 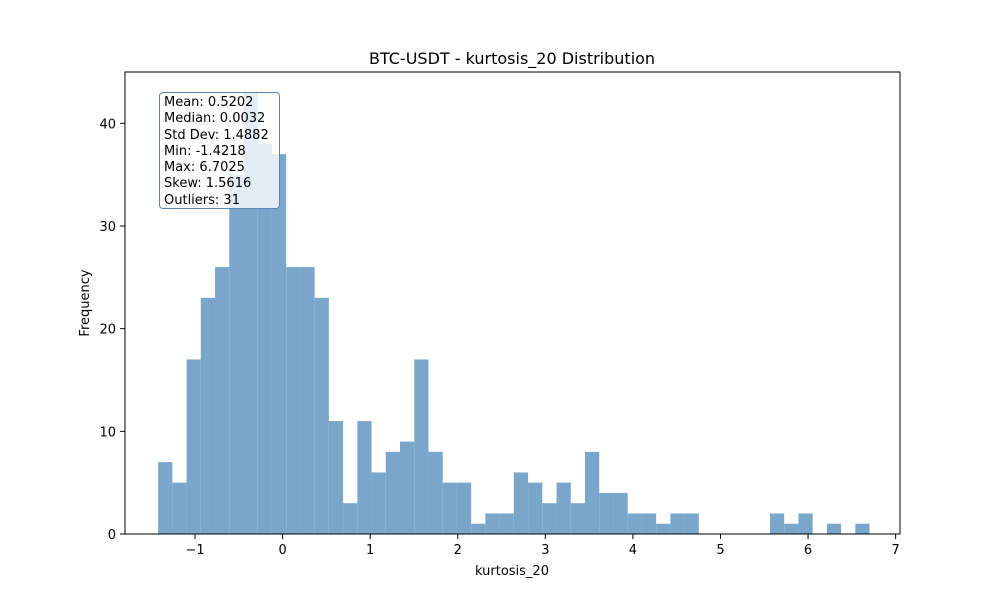 I want to click on stat-median: Median: 0.0032, so click(x=215, y=119).